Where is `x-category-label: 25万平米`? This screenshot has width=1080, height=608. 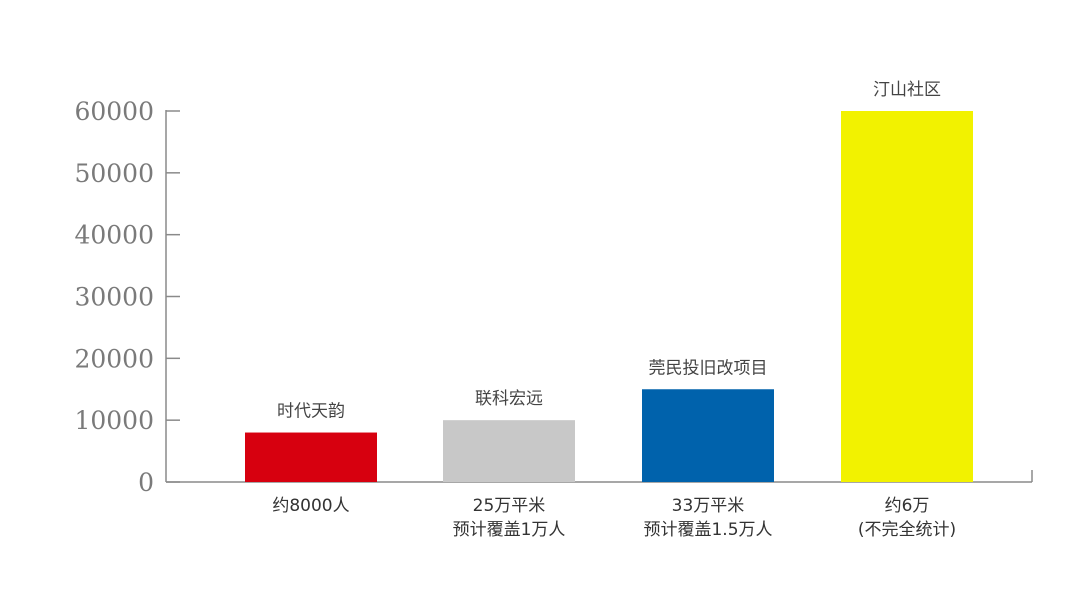 x-category-label: 25万平米 is located at coordinates (509, 506).